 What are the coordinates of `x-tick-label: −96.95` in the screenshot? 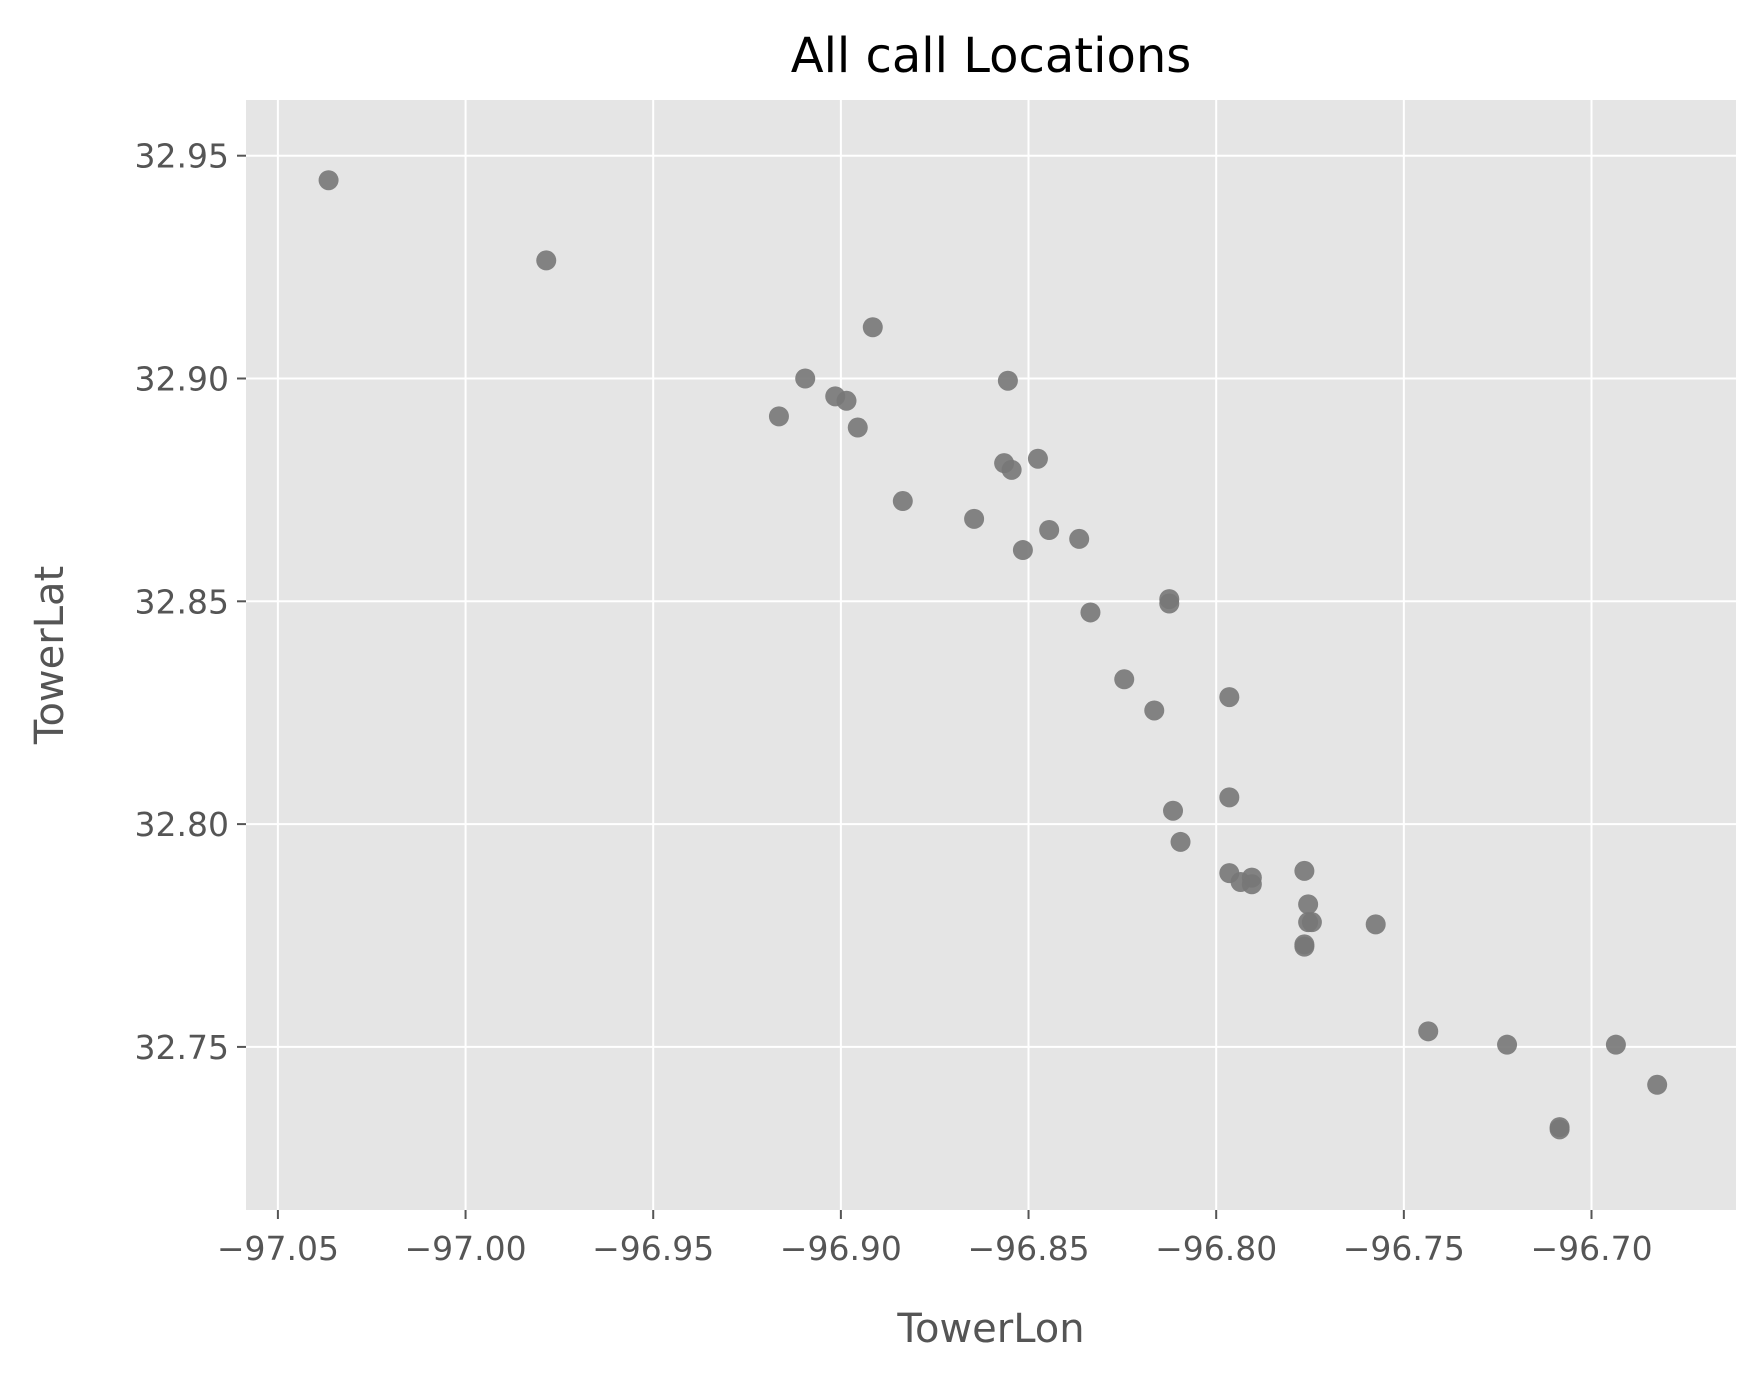 It's located at (653, 1248).